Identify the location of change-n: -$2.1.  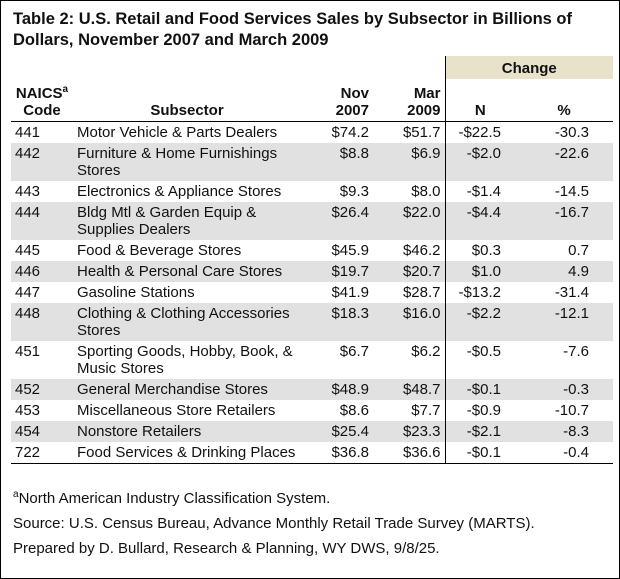
(479, 431).